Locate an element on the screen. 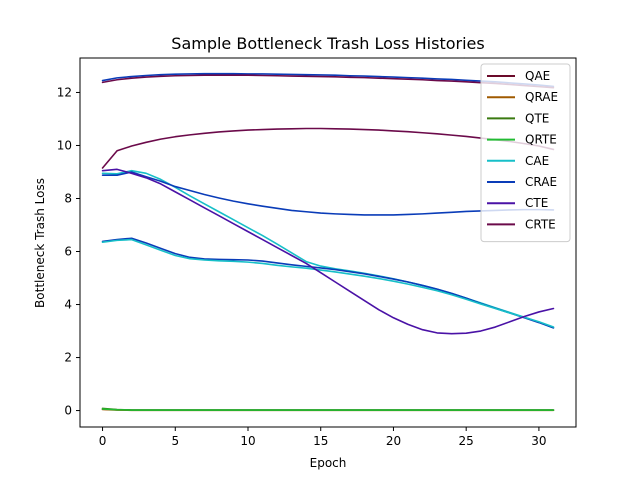 This screenshot has width=640, height=480. legend-label-qrae: QRAE is located at coordinates (541, 97).